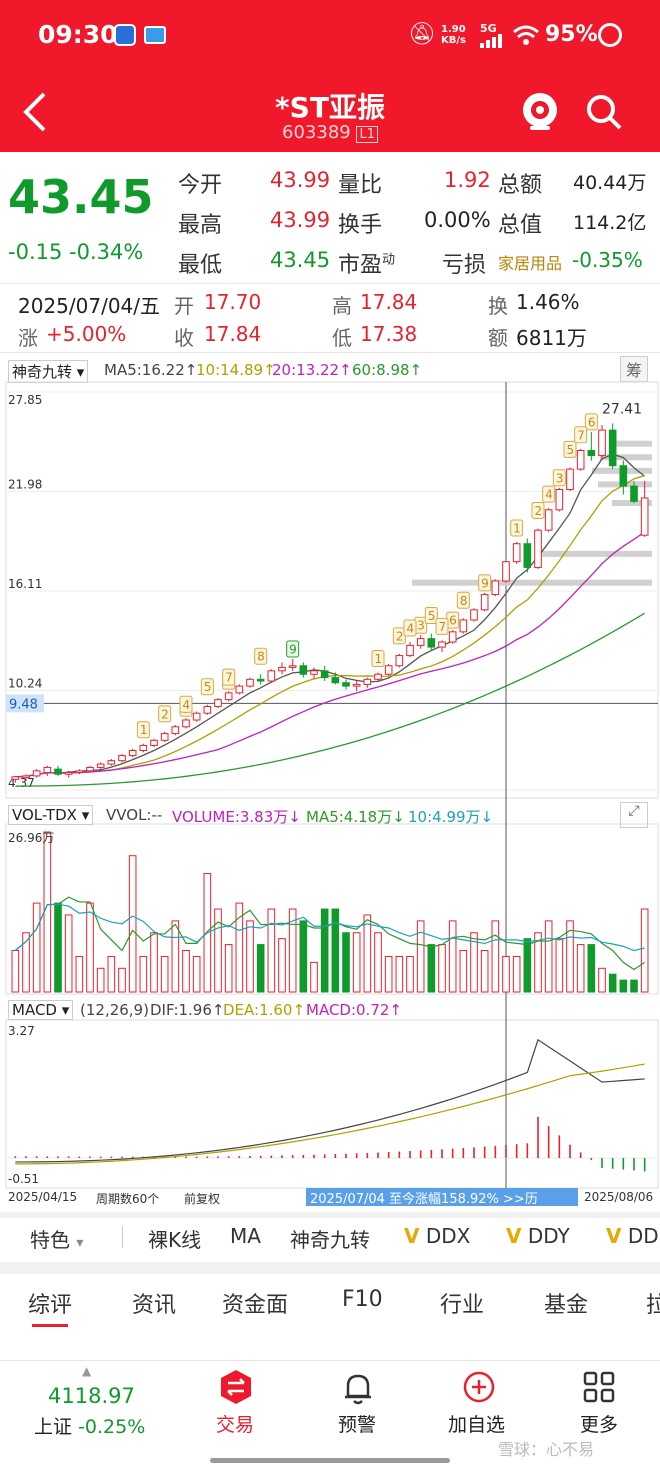 The width and height of the screenshot is (660, 1467). Describe the element at coordinates (362, 1299) in the screenshot. I see `tab-f10: F10` at that location.